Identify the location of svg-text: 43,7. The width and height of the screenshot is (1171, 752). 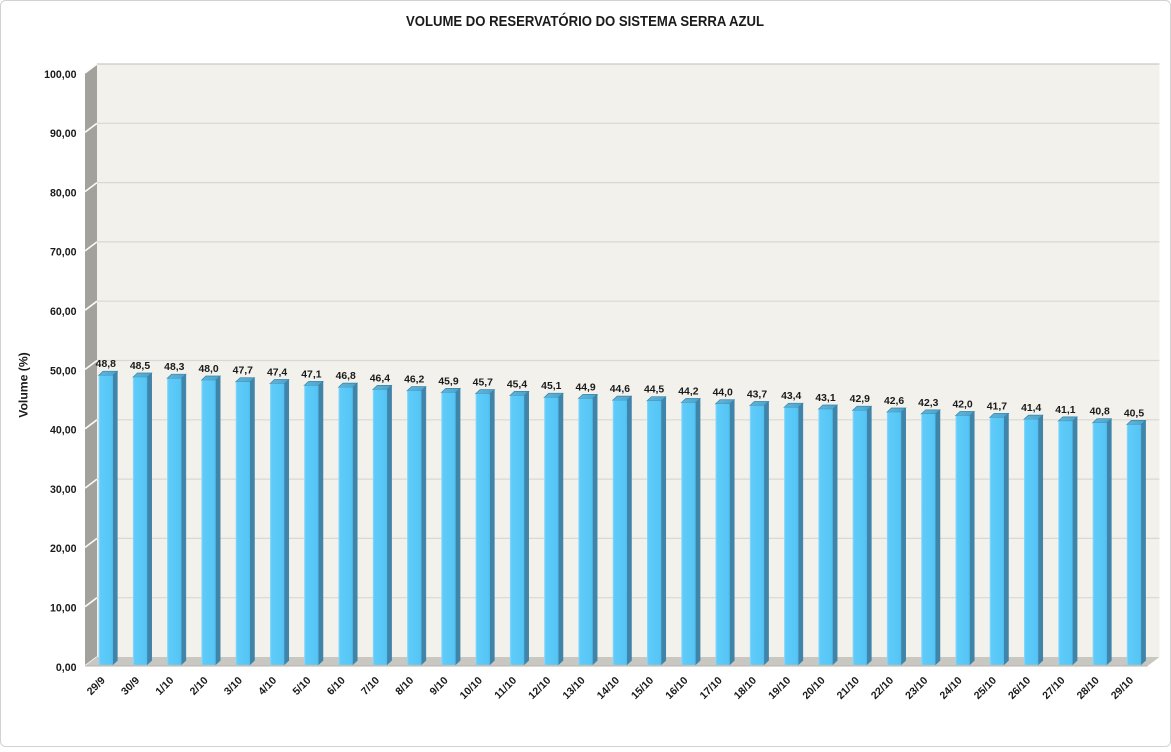
(757, 395).